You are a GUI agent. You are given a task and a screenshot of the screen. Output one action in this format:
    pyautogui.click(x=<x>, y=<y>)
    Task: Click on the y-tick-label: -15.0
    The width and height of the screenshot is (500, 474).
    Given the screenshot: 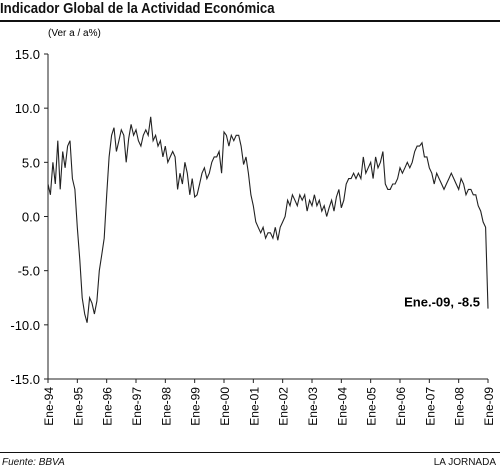 What is the action you would take?
    pyautogui.click(x=25, y=379)
    